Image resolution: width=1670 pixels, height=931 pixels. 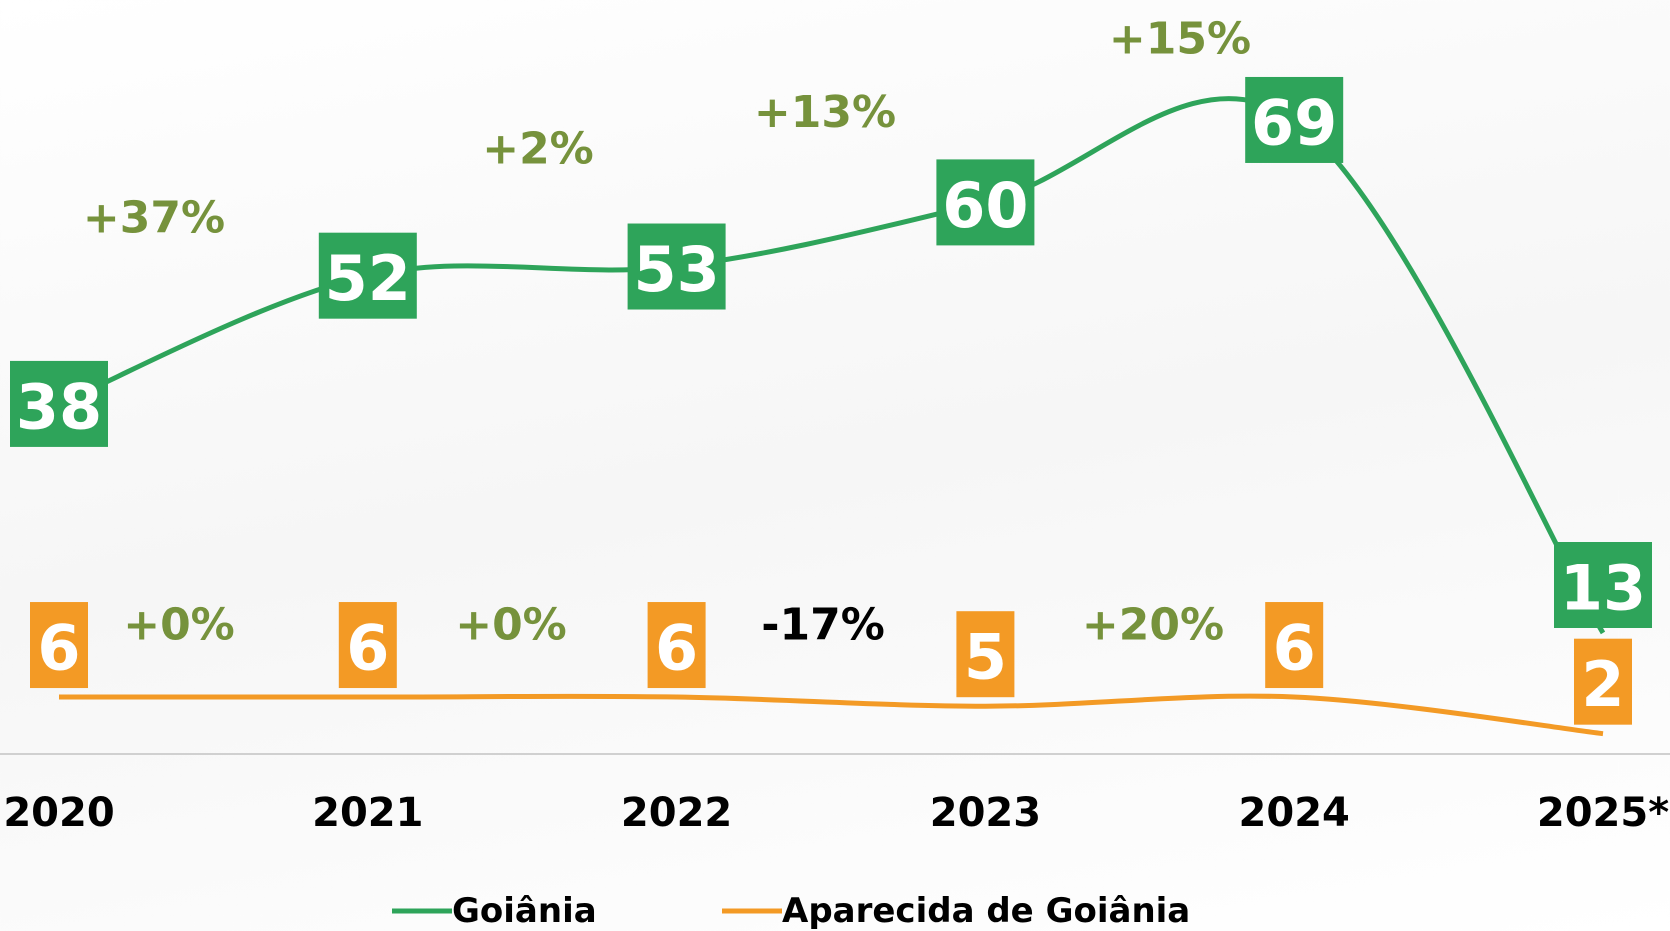 What do you see at coordinates (986, 911) in the screenshot?
I see `legend-label: Aparecida de Goiânia` at bounding box center [986, 911].